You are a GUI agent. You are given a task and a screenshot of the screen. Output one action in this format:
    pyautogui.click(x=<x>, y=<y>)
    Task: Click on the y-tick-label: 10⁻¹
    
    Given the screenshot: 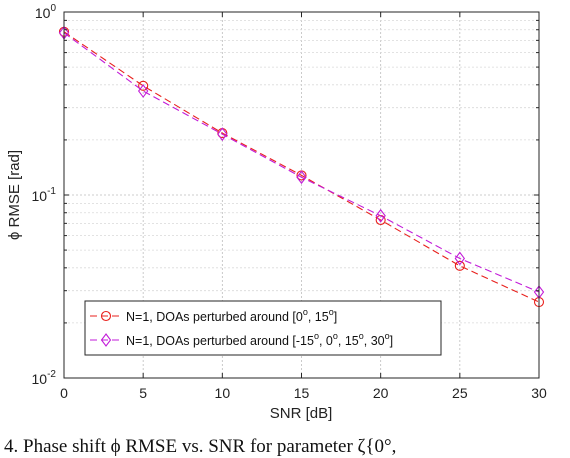 What is the action you would take?
    pyautogui.click(x=44, y=195)
    